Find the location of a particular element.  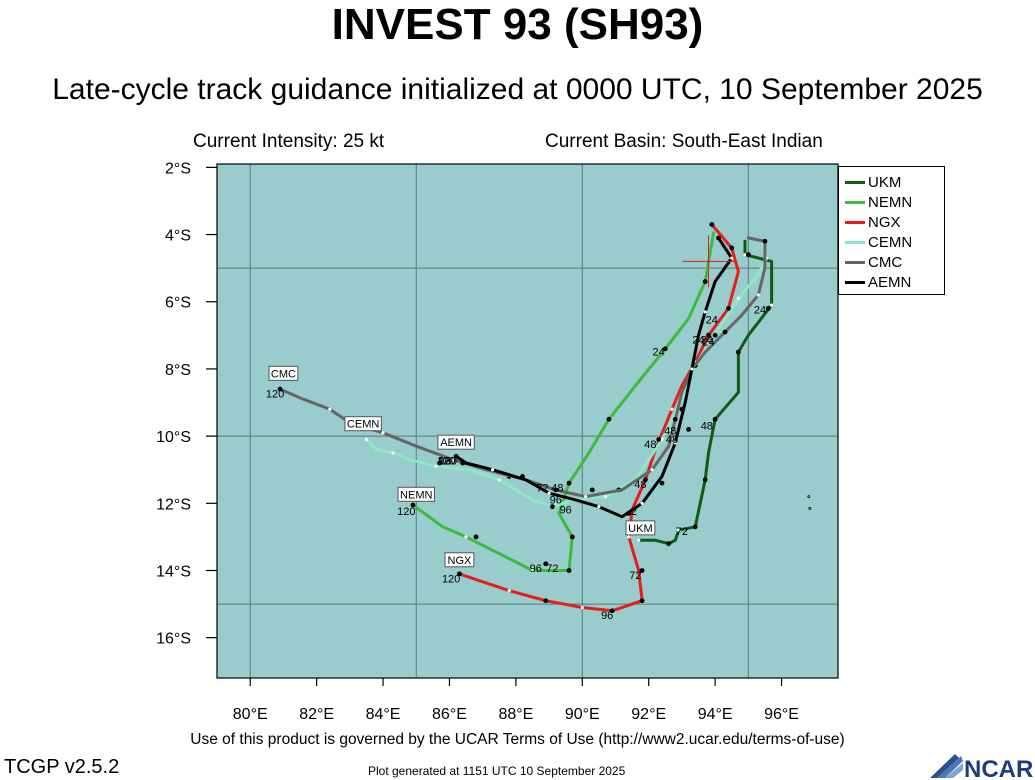

legend: UKM NEMN NGX CEMN CMC AEMN is located at coordinates (891, 230).